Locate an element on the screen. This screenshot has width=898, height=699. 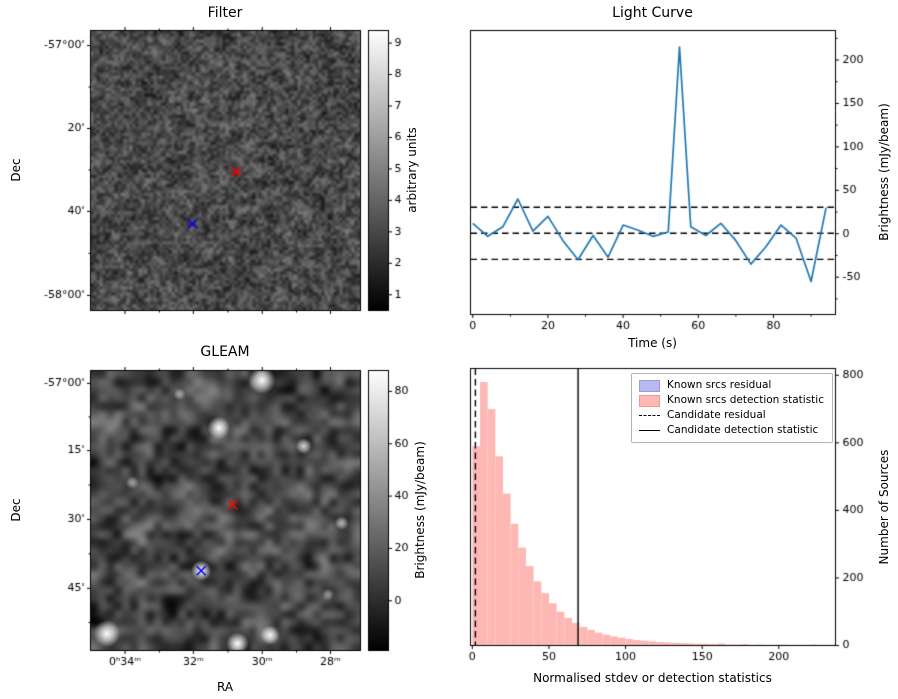
histogram-xlabel: Normalised stdev or detection statistics is located at coordinates (652, 678).